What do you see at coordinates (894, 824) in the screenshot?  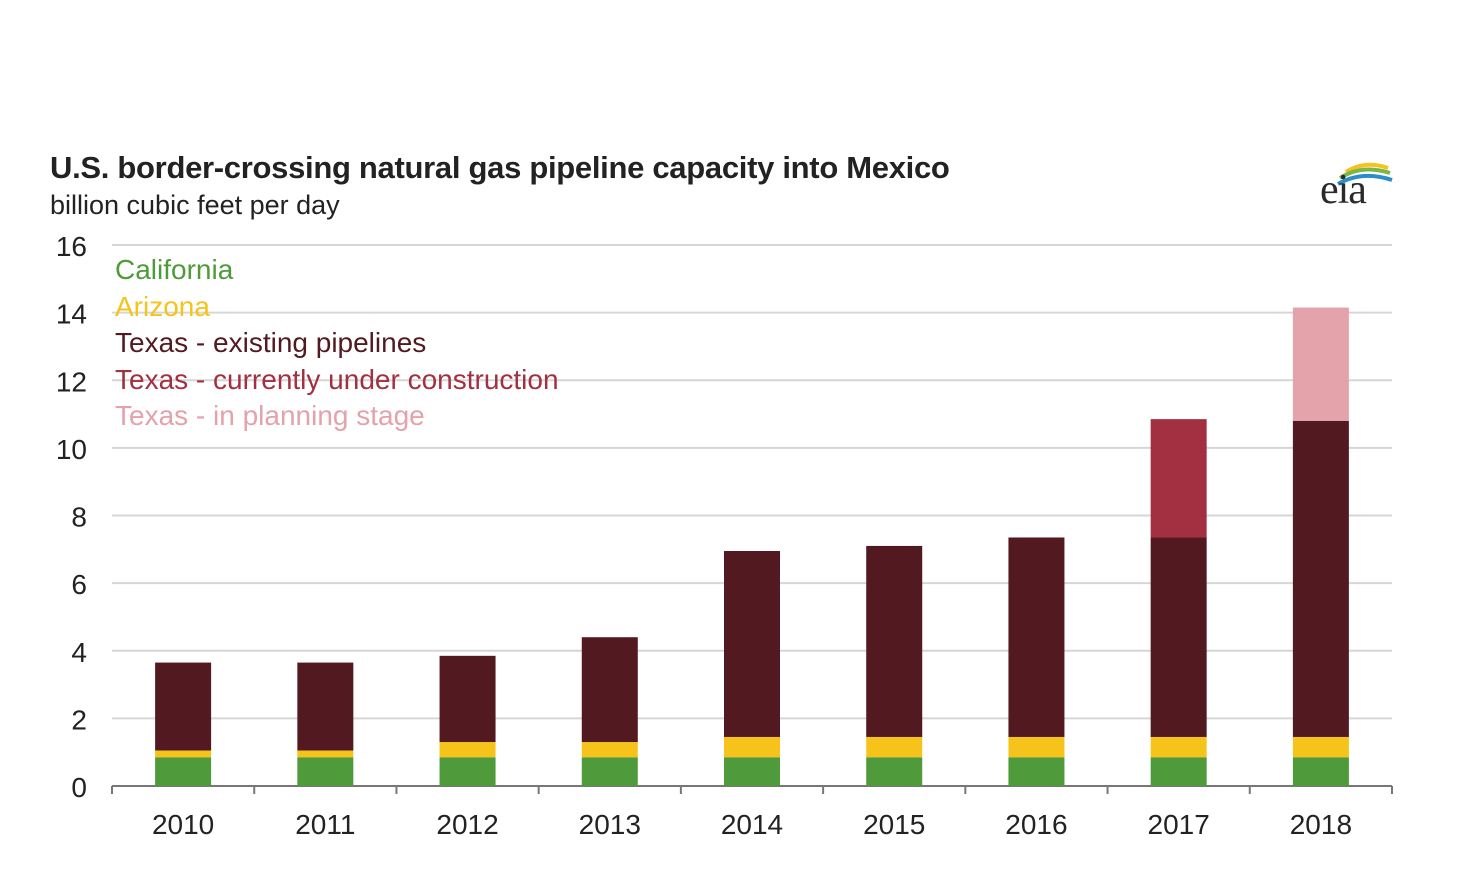 I see `x-tick-label: 2015` at bounding box center [894, 824].